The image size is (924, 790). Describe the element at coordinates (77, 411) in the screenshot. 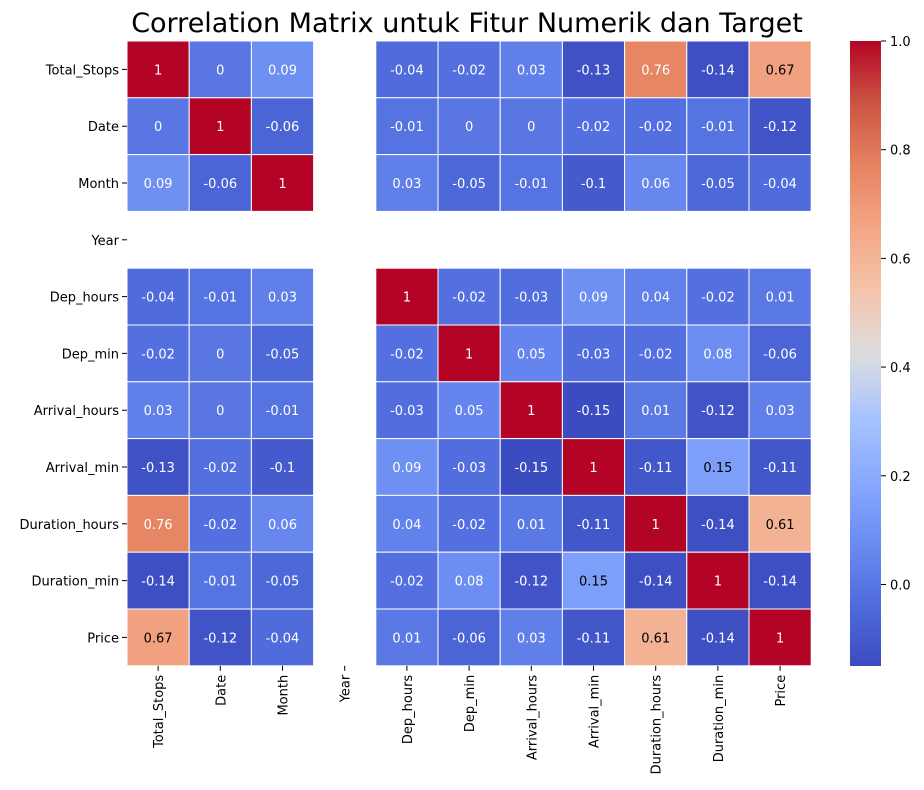

I see `y-tick-label: Arrival_hours` at that location.